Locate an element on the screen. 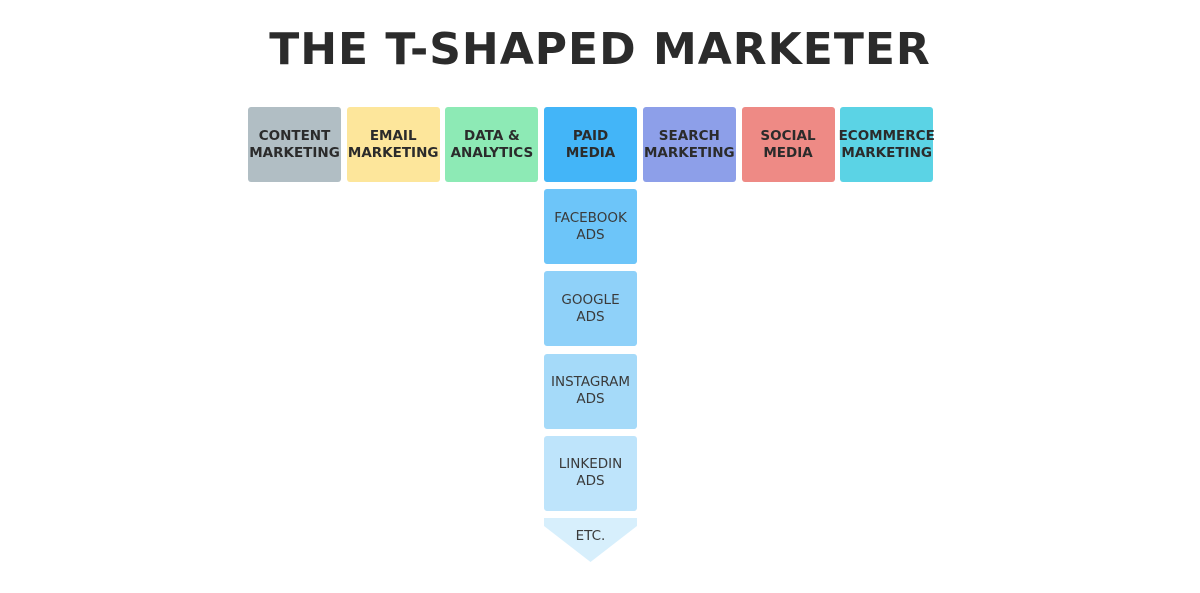 The height and width of the screenshot is (593, 1200). title: THE T-SHAPED MARKETER is located at coordinates (600, 49).